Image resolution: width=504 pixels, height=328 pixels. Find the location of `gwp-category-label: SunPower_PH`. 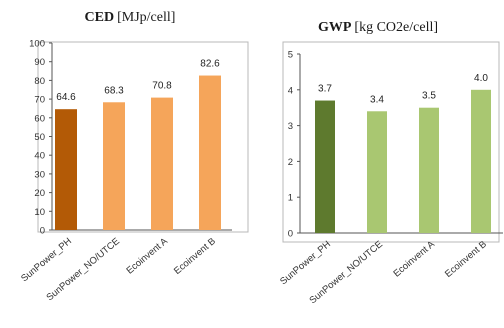

gwp-category-label: SunPower_PH is located at coordinates (305, 263).